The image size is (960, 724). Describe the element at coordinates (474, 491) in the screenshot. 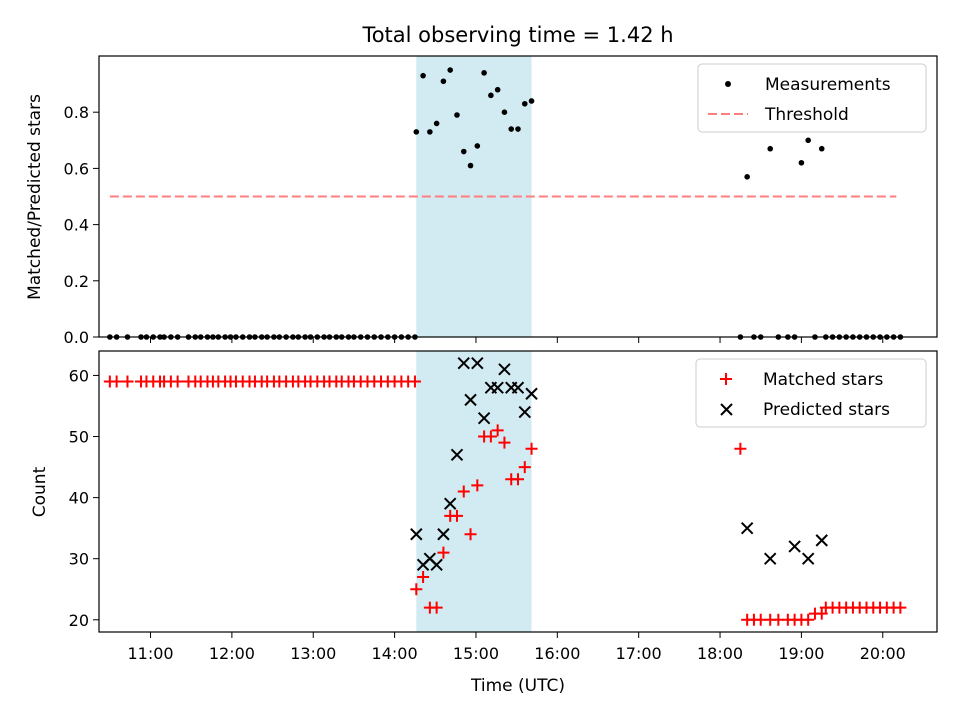

I see `bottom-shaded-interval` at that location.